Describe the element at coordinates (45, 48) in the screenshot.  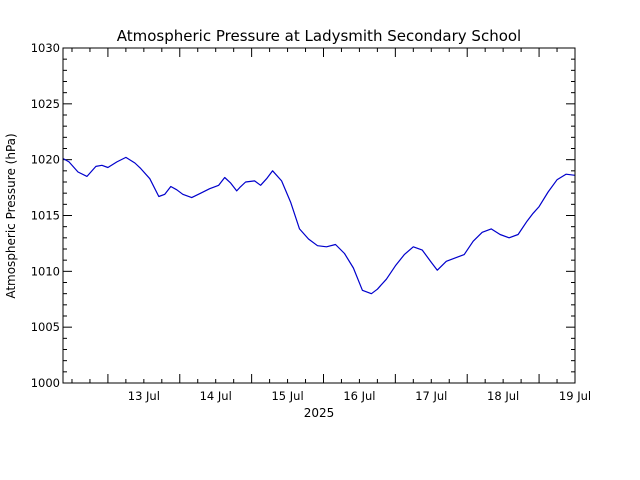
I see `y-tick-label: 1030` at that location.